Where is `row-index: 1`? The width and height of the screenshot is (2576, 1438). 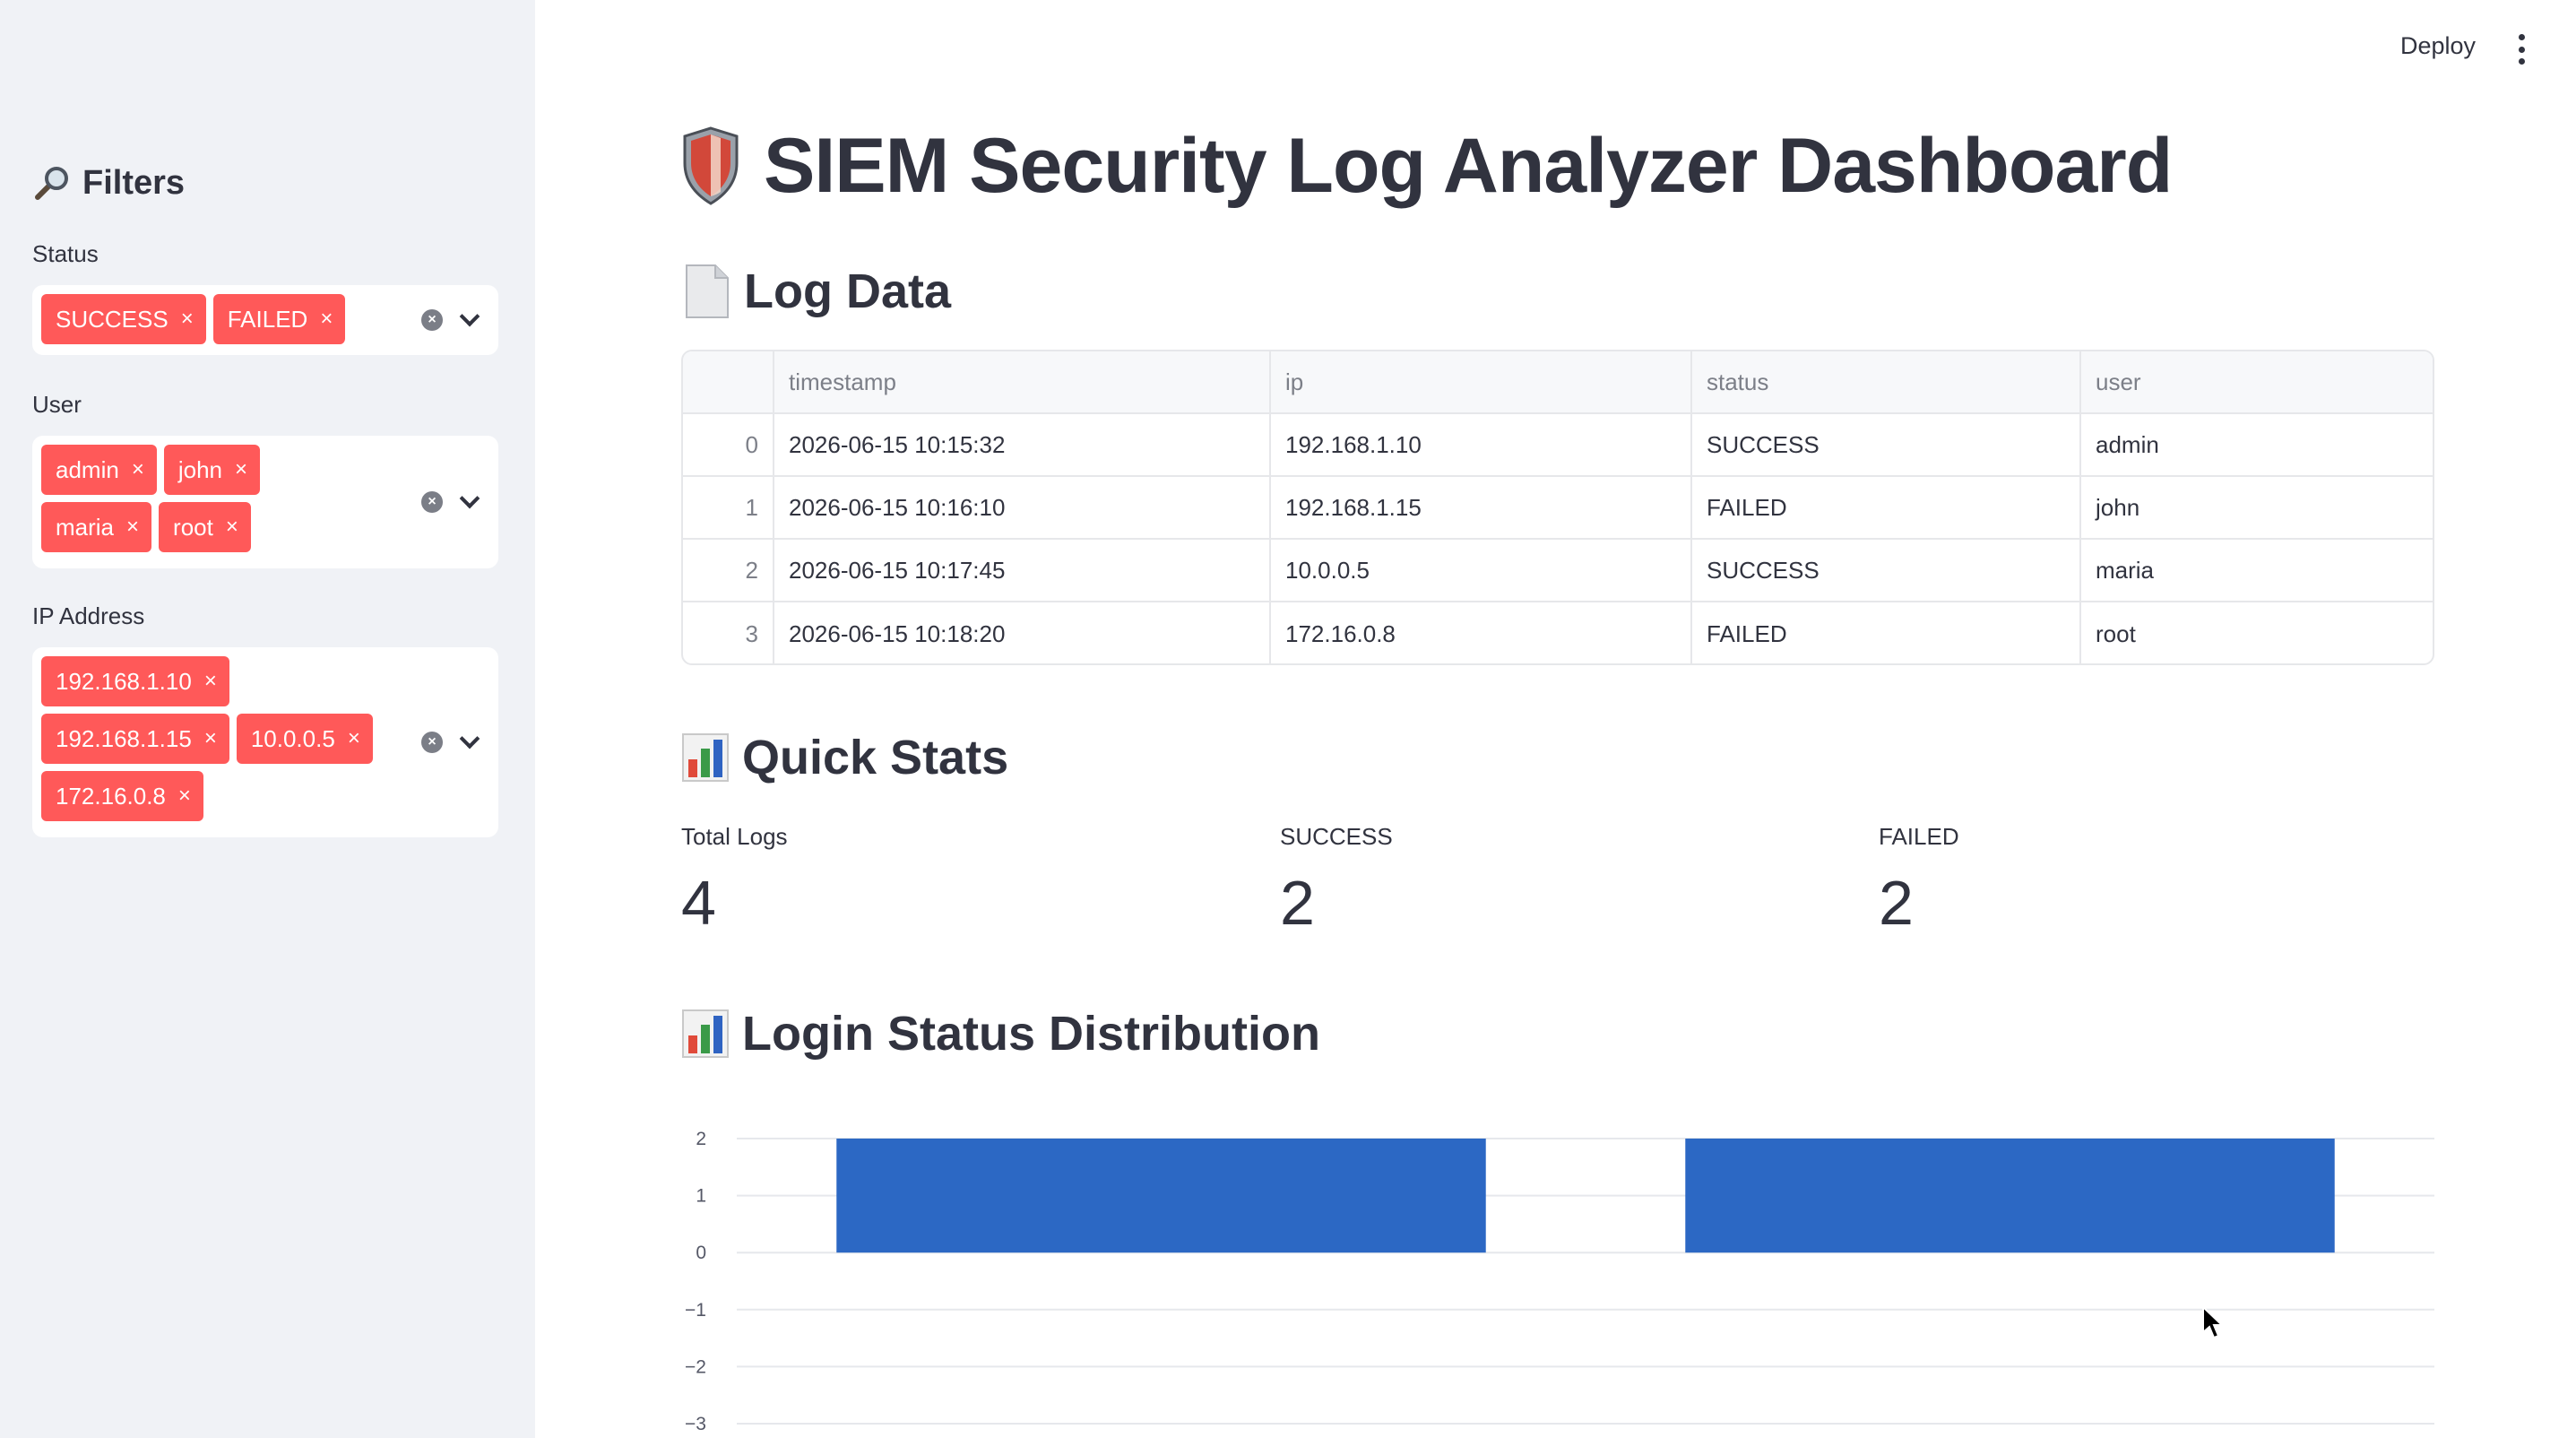 row-index: 1 is located at coordinates (728, 507).